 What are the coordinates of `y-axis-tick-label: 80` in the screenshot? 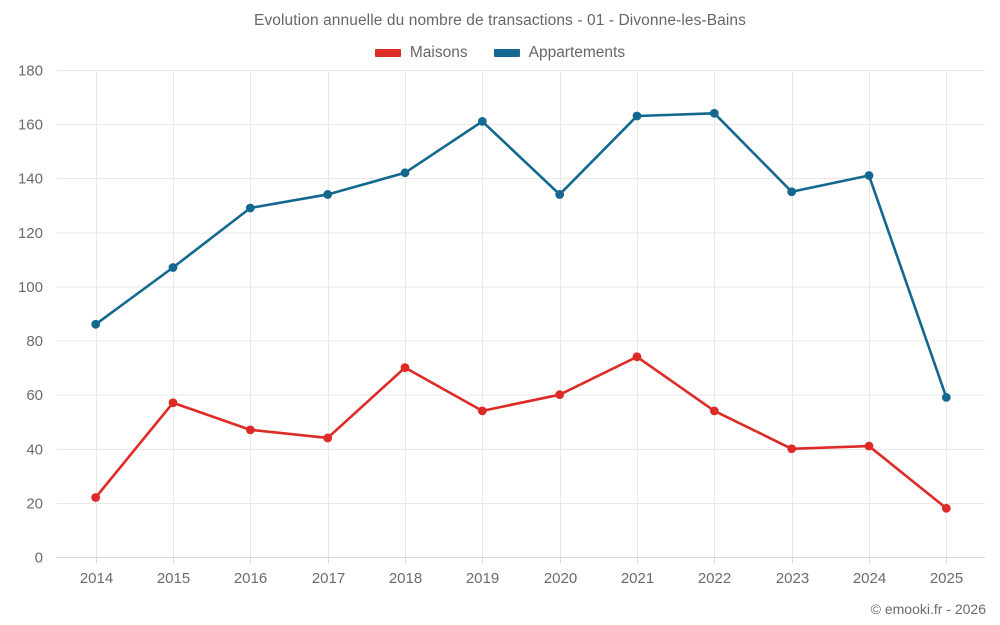 It's located at (34, 341).